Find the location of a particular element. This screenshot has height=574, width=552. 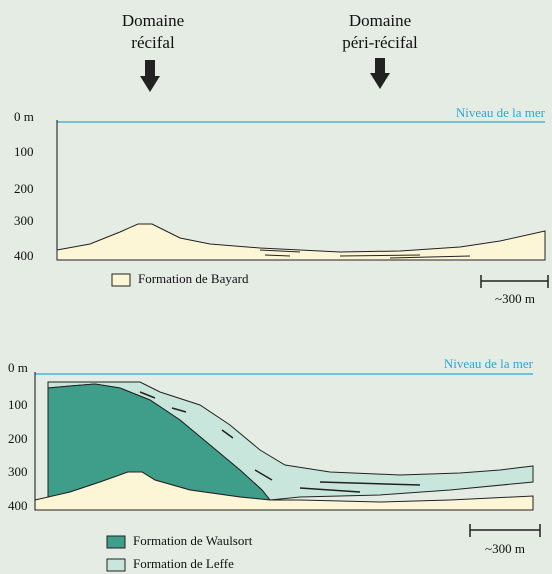

legend-label: Formation de Waulsort is located at coordinates (193, 540).